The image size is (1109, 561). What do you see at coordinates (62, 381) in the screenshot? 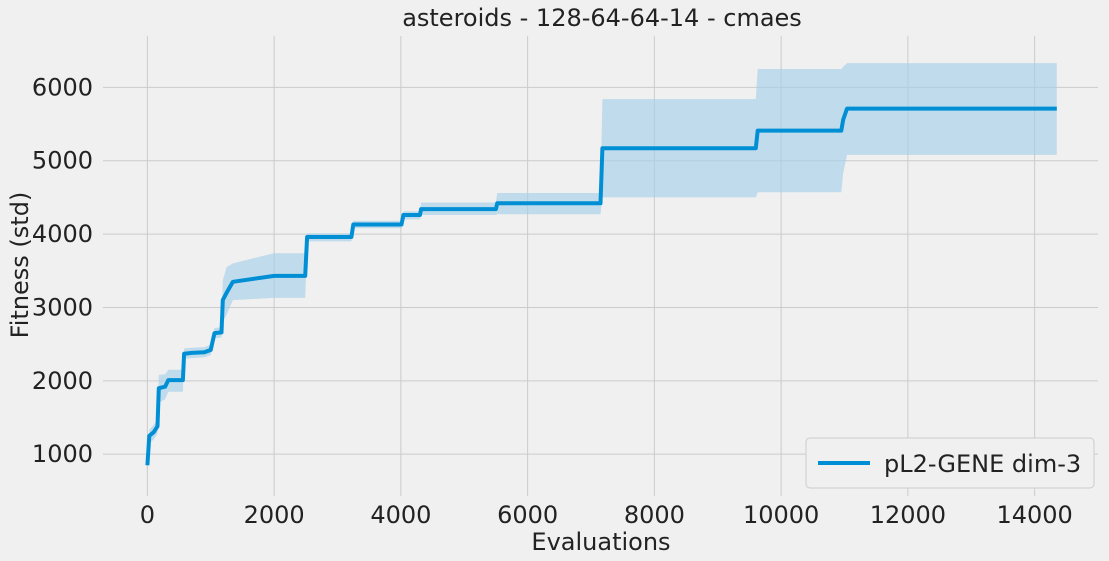
I see `y-tick-label: 2000` at bounding box center [62, 381].